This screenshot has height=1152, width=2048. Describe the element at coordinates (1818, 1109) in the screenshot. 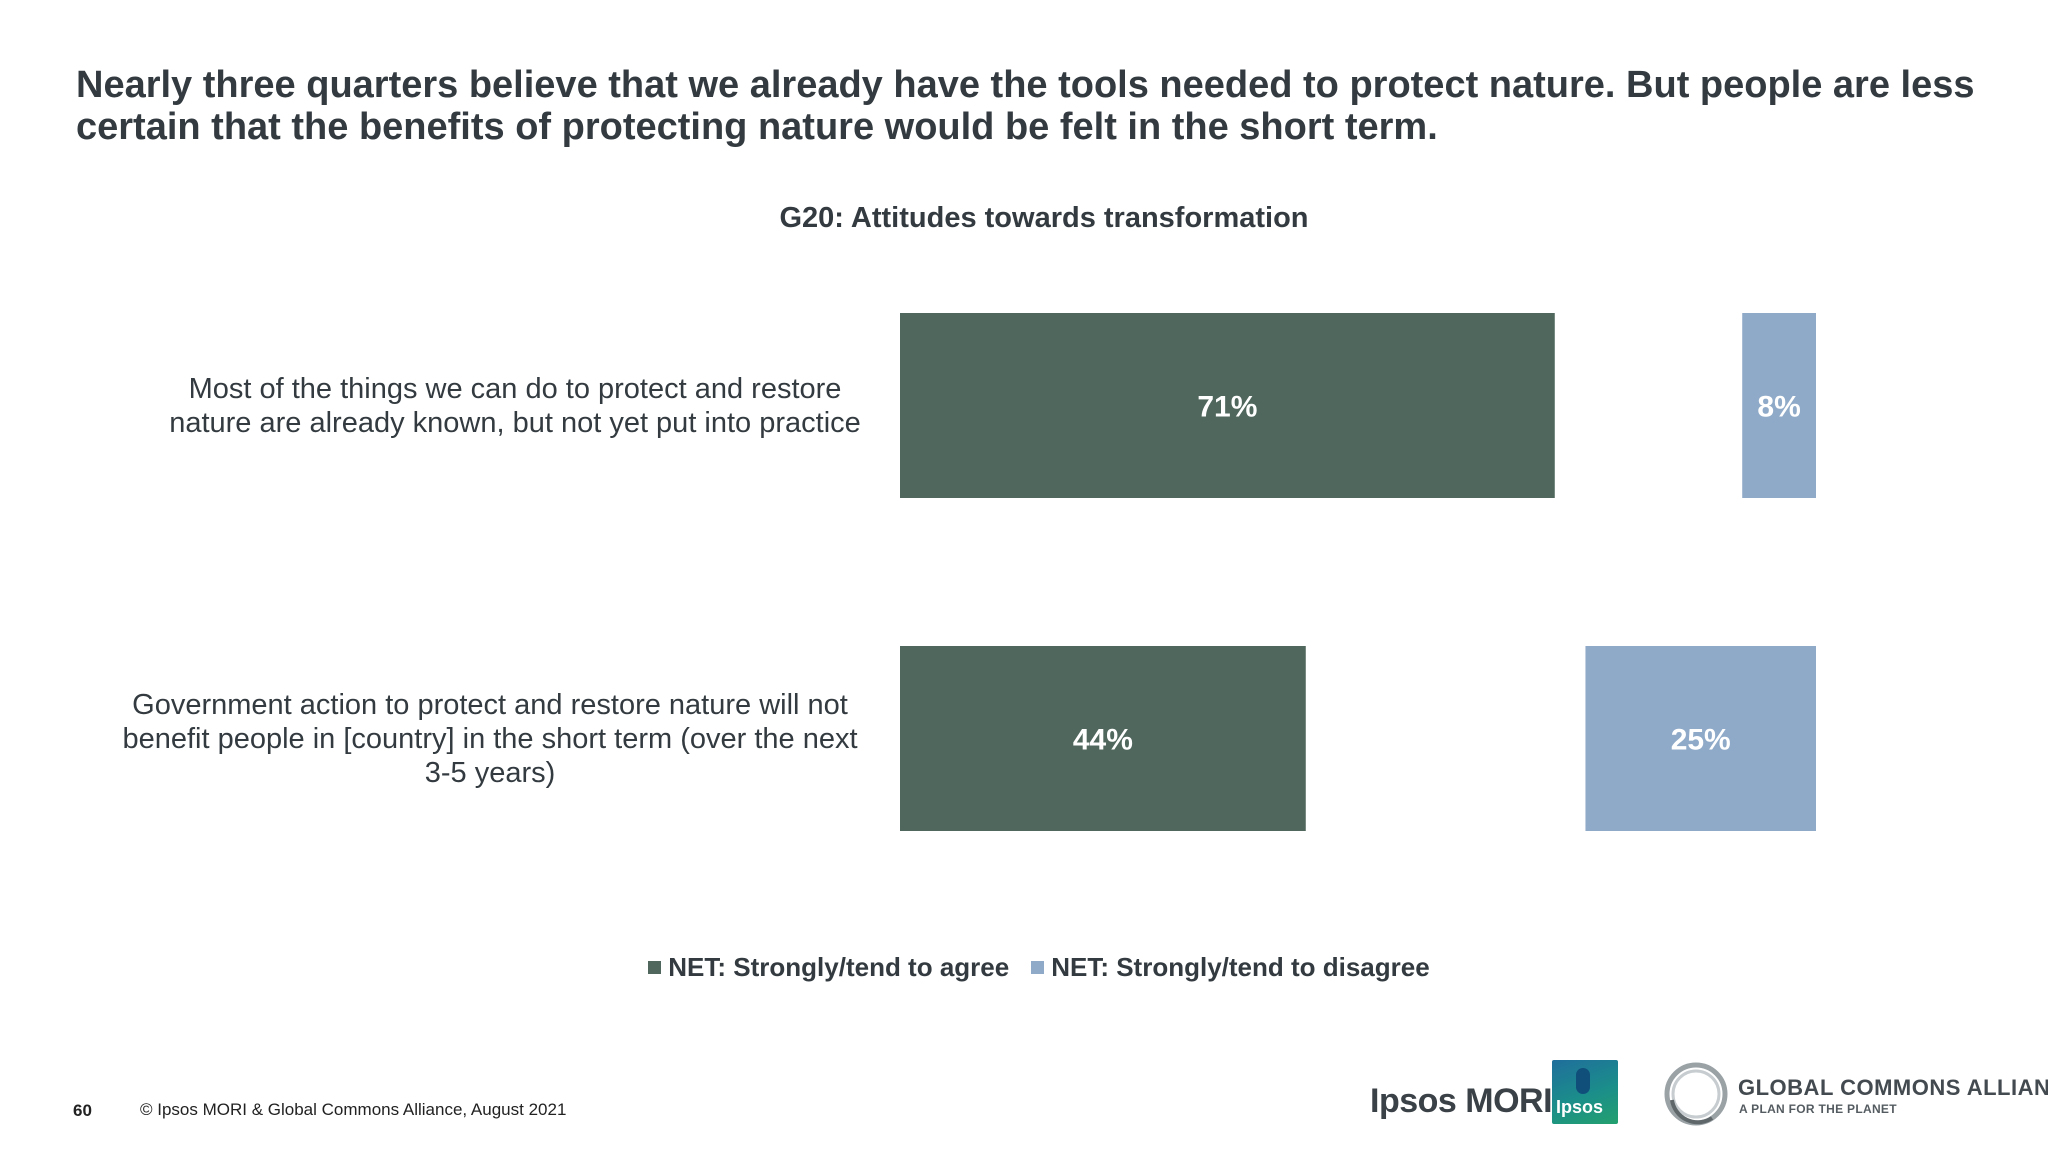

I see `global-commons-logo-tagline: A PLAN FOR THE PLANET` at that location.